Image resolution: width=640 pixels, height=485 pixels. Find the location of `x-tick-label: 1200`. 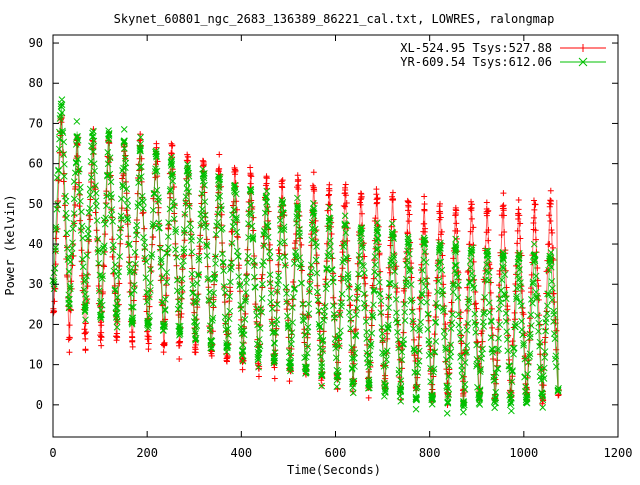

x-tick-label: 1200 is located at coordinates (618, 453).